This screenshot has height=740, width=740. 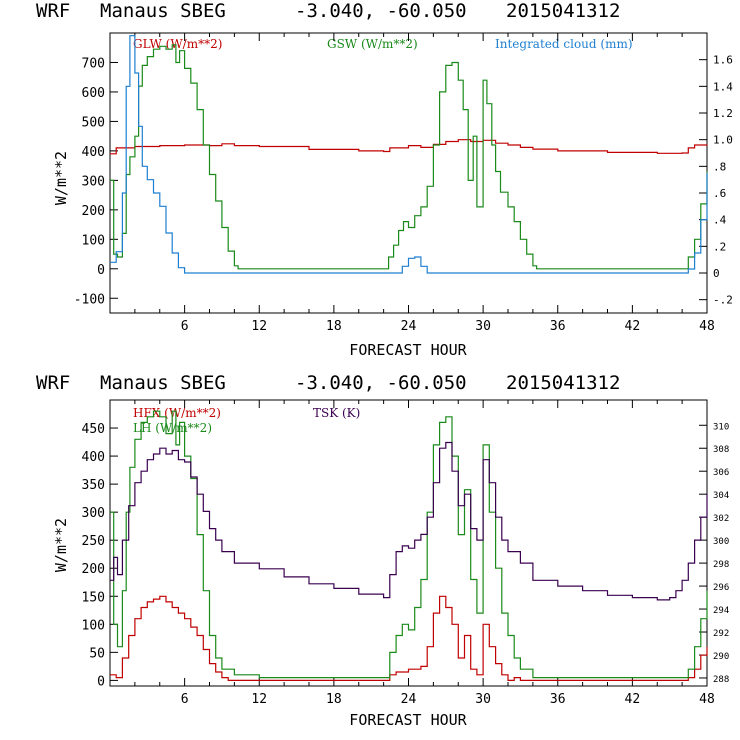 What do you see at coordinates (93, 569) in the screenshot?
I see `panel-2-y-tick-label: 200` at bounding box center [93, 569].